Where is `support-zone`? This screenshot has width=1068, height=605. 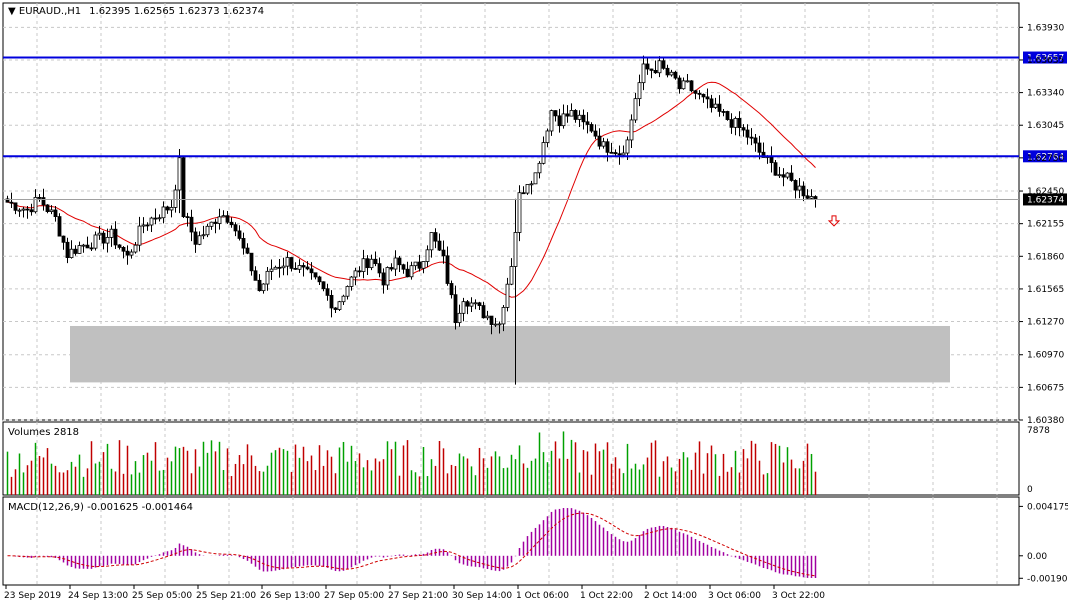 support-zone is located at coordinates (510, 354).